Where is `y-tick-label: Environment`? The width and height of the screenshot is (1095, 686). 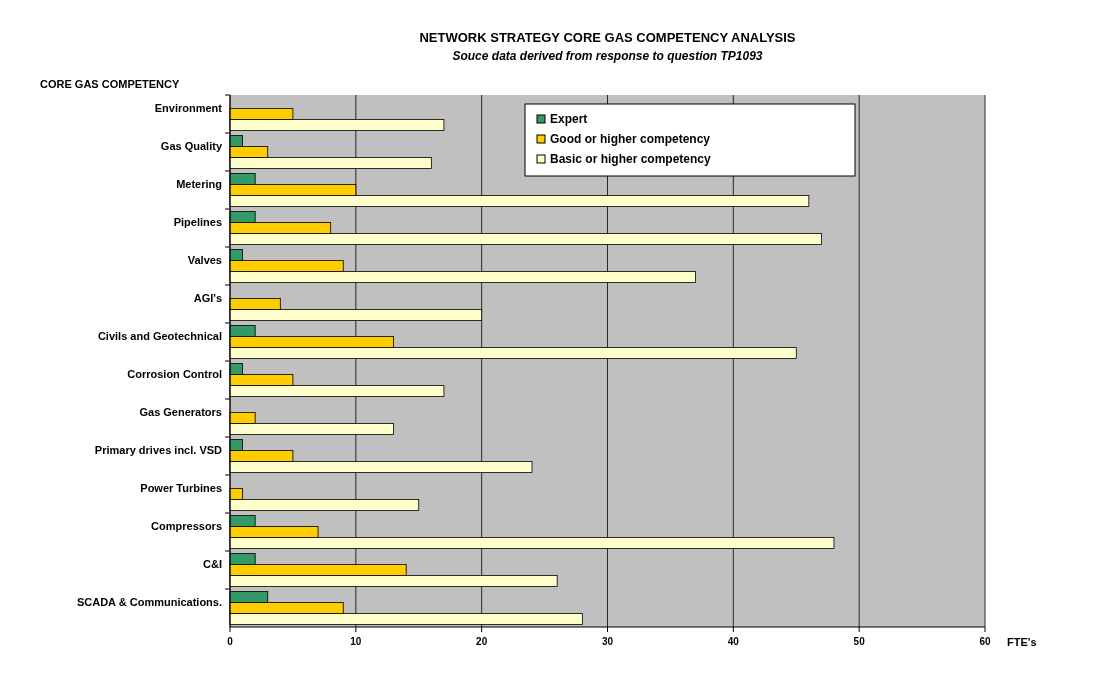
y-tick-label: Environment is located at coordinates (188, 108).